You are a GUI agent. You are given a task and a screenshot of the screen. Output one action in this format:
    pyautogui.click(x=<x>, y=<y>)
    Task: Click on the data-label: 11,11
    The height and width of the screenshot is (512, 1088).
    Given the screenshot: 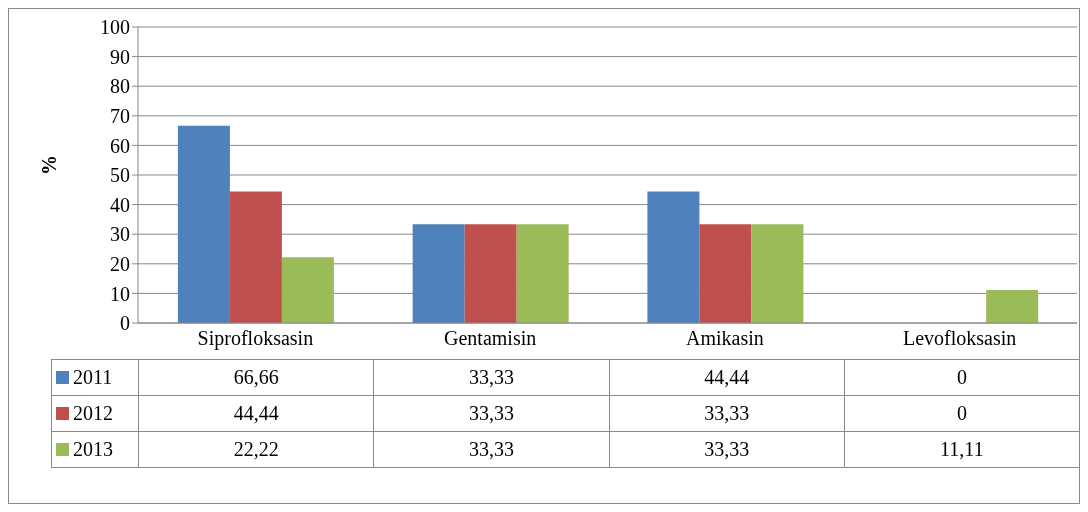 What is the action you would take?
    pyautogui.click(x=962, y=449)
    